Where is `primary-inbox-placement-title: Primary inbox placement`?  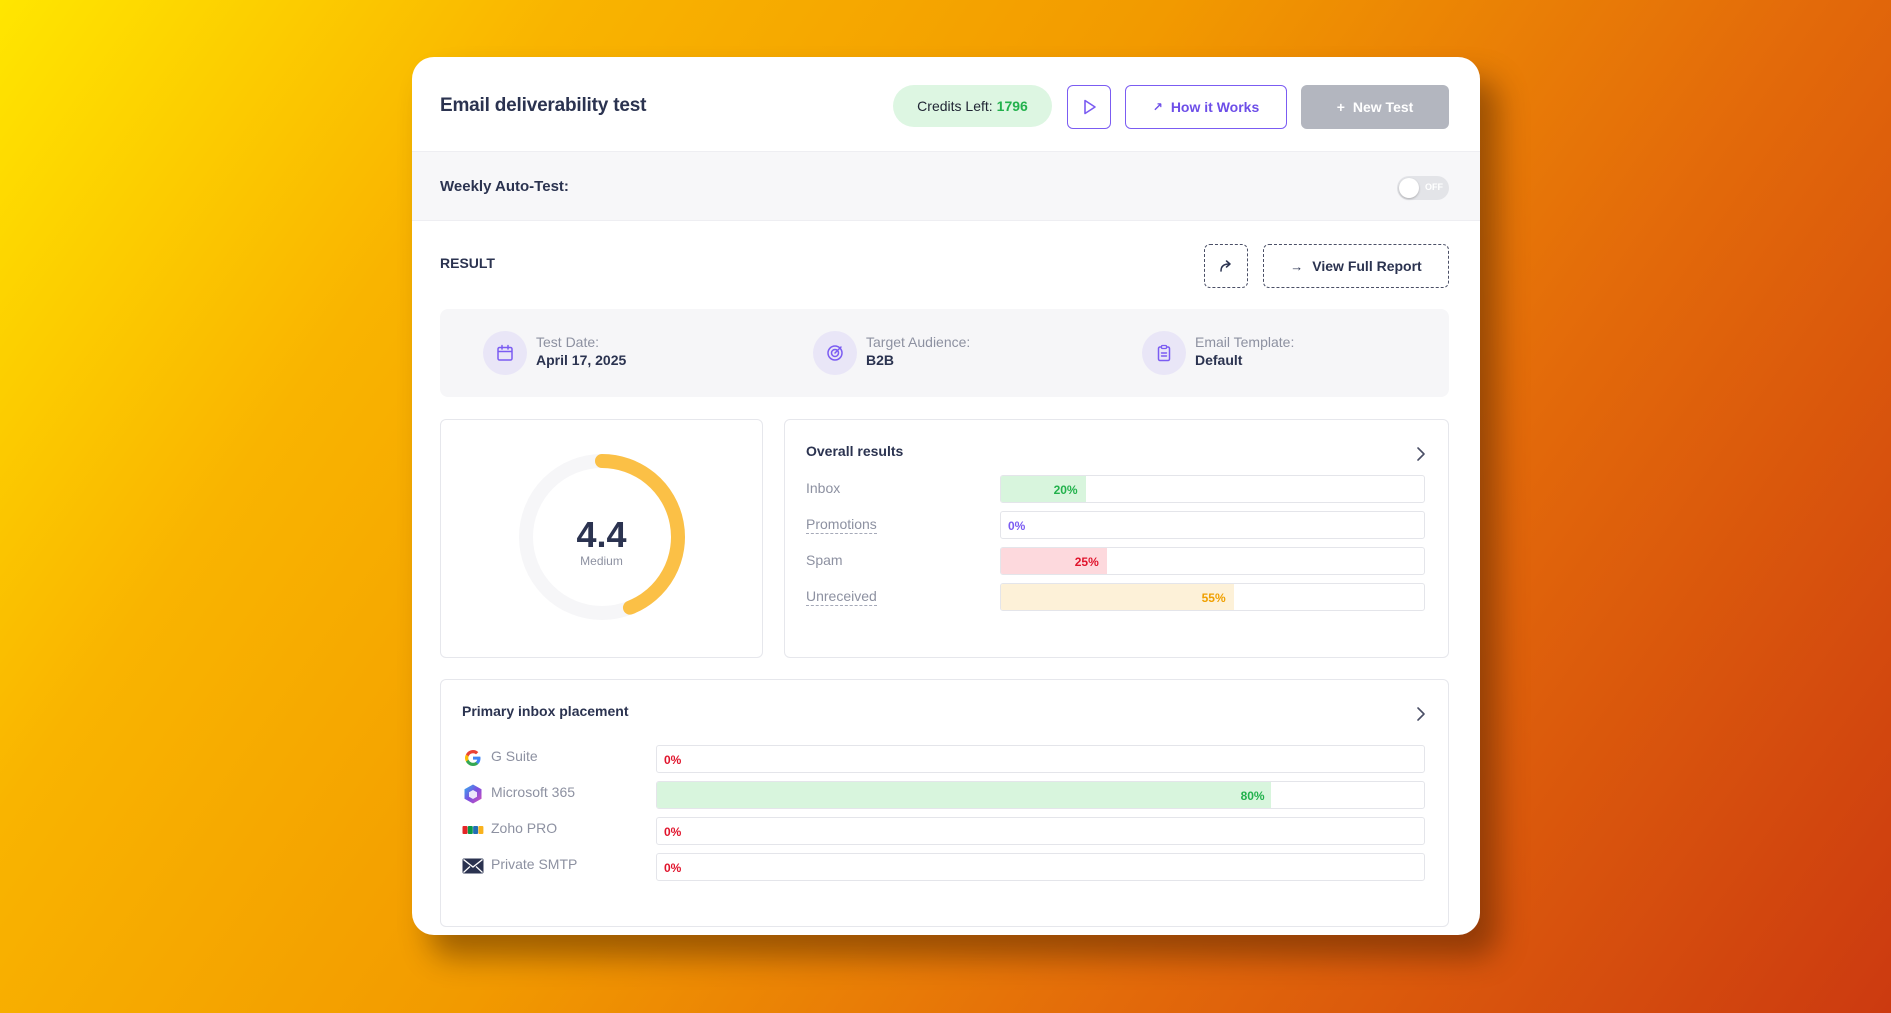
primary-inbox-placement-title: Primary inbox placement is located at coordinates (545, 711).